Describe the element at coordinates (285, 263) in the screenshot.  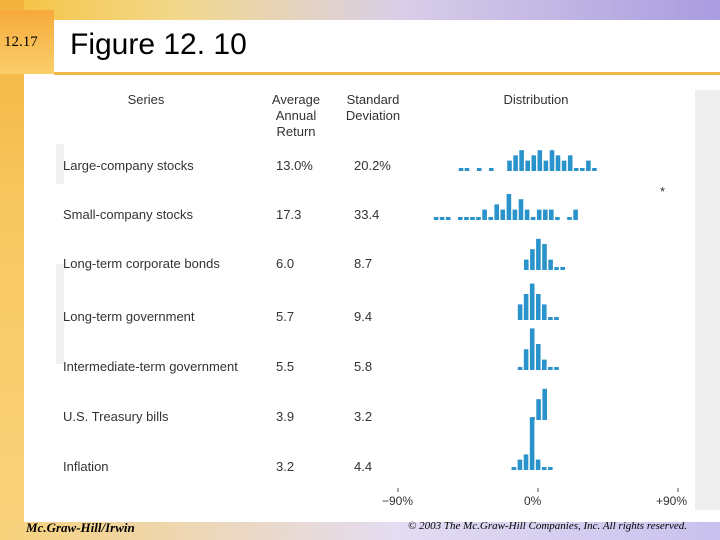
I see `row-average-return: 6.0` at that location.